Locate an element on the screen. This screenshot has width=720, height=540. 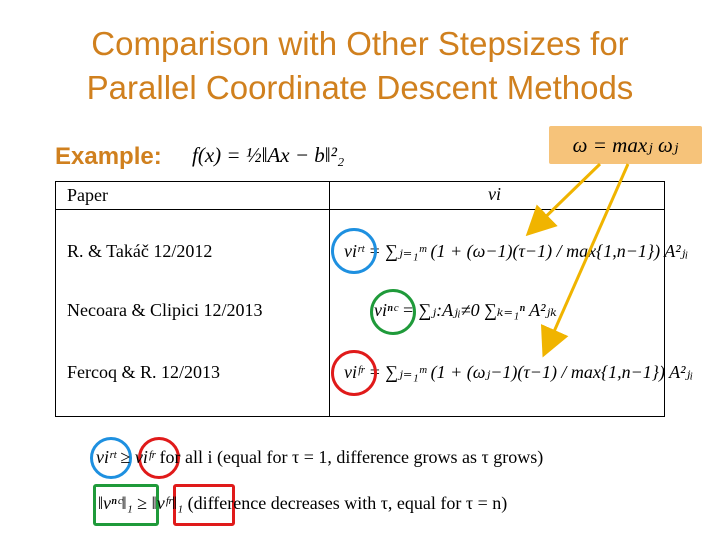
rt-compare-ring is located at coordinates (111, 458).